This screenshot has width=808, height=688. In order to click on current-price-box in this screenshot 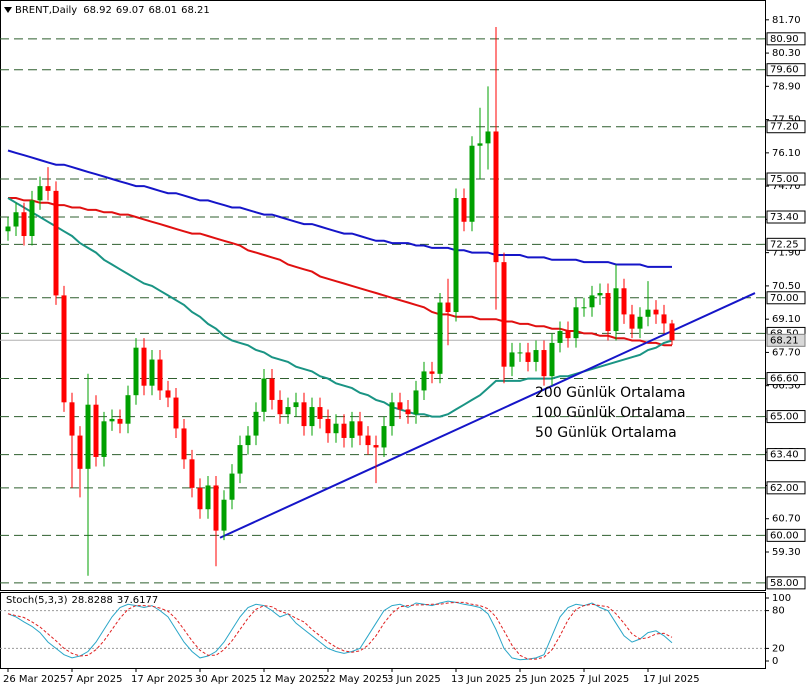, I will do `click(786, 340)`.